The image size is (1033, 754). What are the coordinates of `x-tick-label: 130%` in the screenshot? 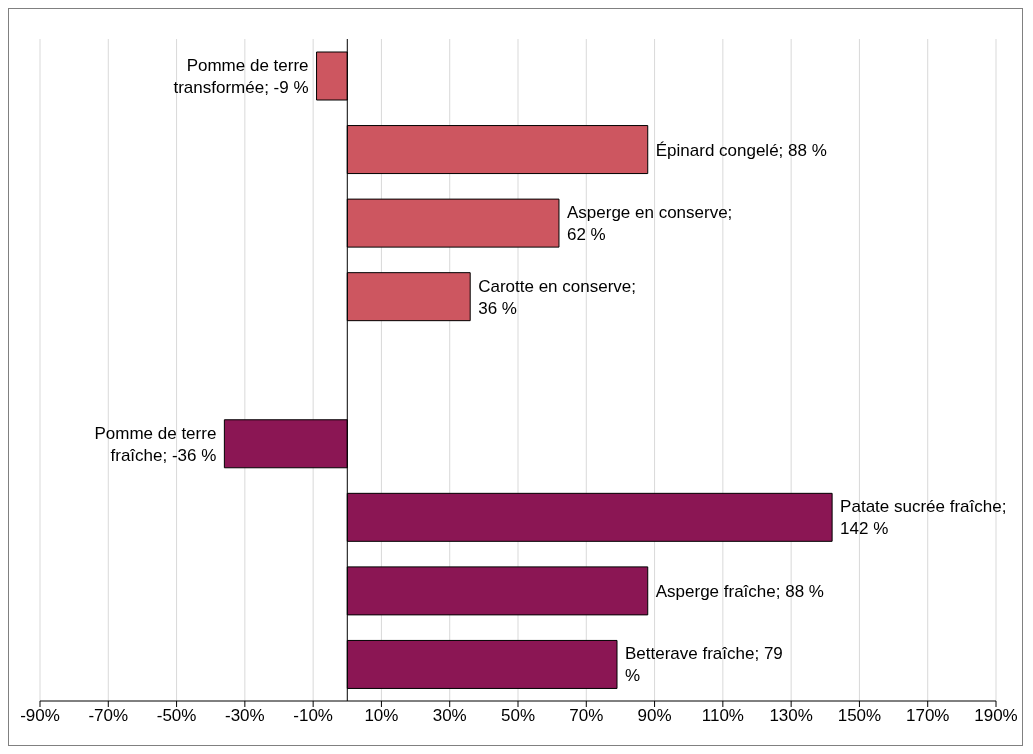 It's located at (791, 716).